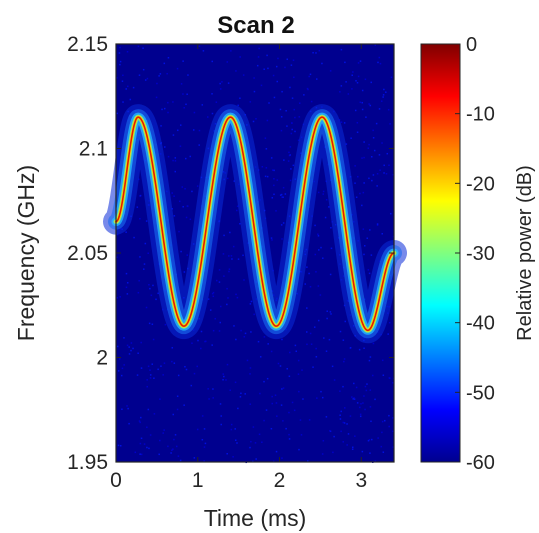  Describe the element at coordinates (480, 115) in the screenshot. I see `colorbar-tick-label: -10` at that location.